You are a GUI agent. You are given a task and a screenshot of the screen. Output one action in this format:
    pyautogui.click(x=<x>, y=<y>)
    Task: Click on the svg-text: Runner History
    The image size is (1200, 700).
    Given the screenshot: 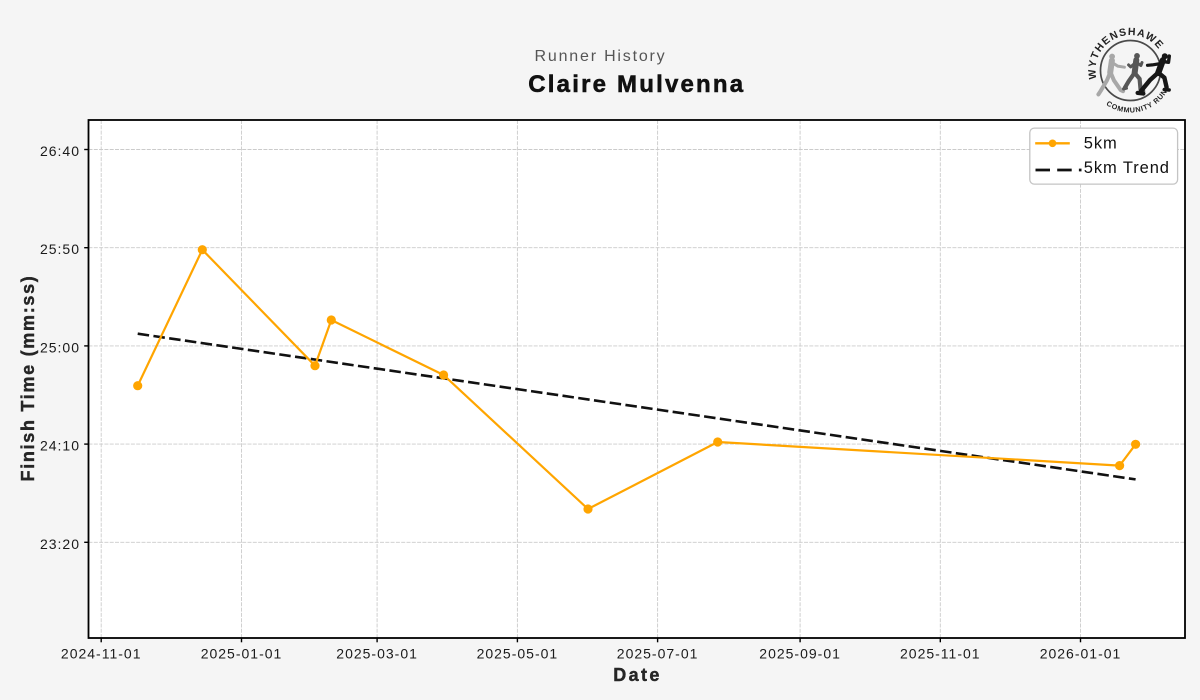 What is the action you would take?
    pyautogui.click(x=601, y=56)
    